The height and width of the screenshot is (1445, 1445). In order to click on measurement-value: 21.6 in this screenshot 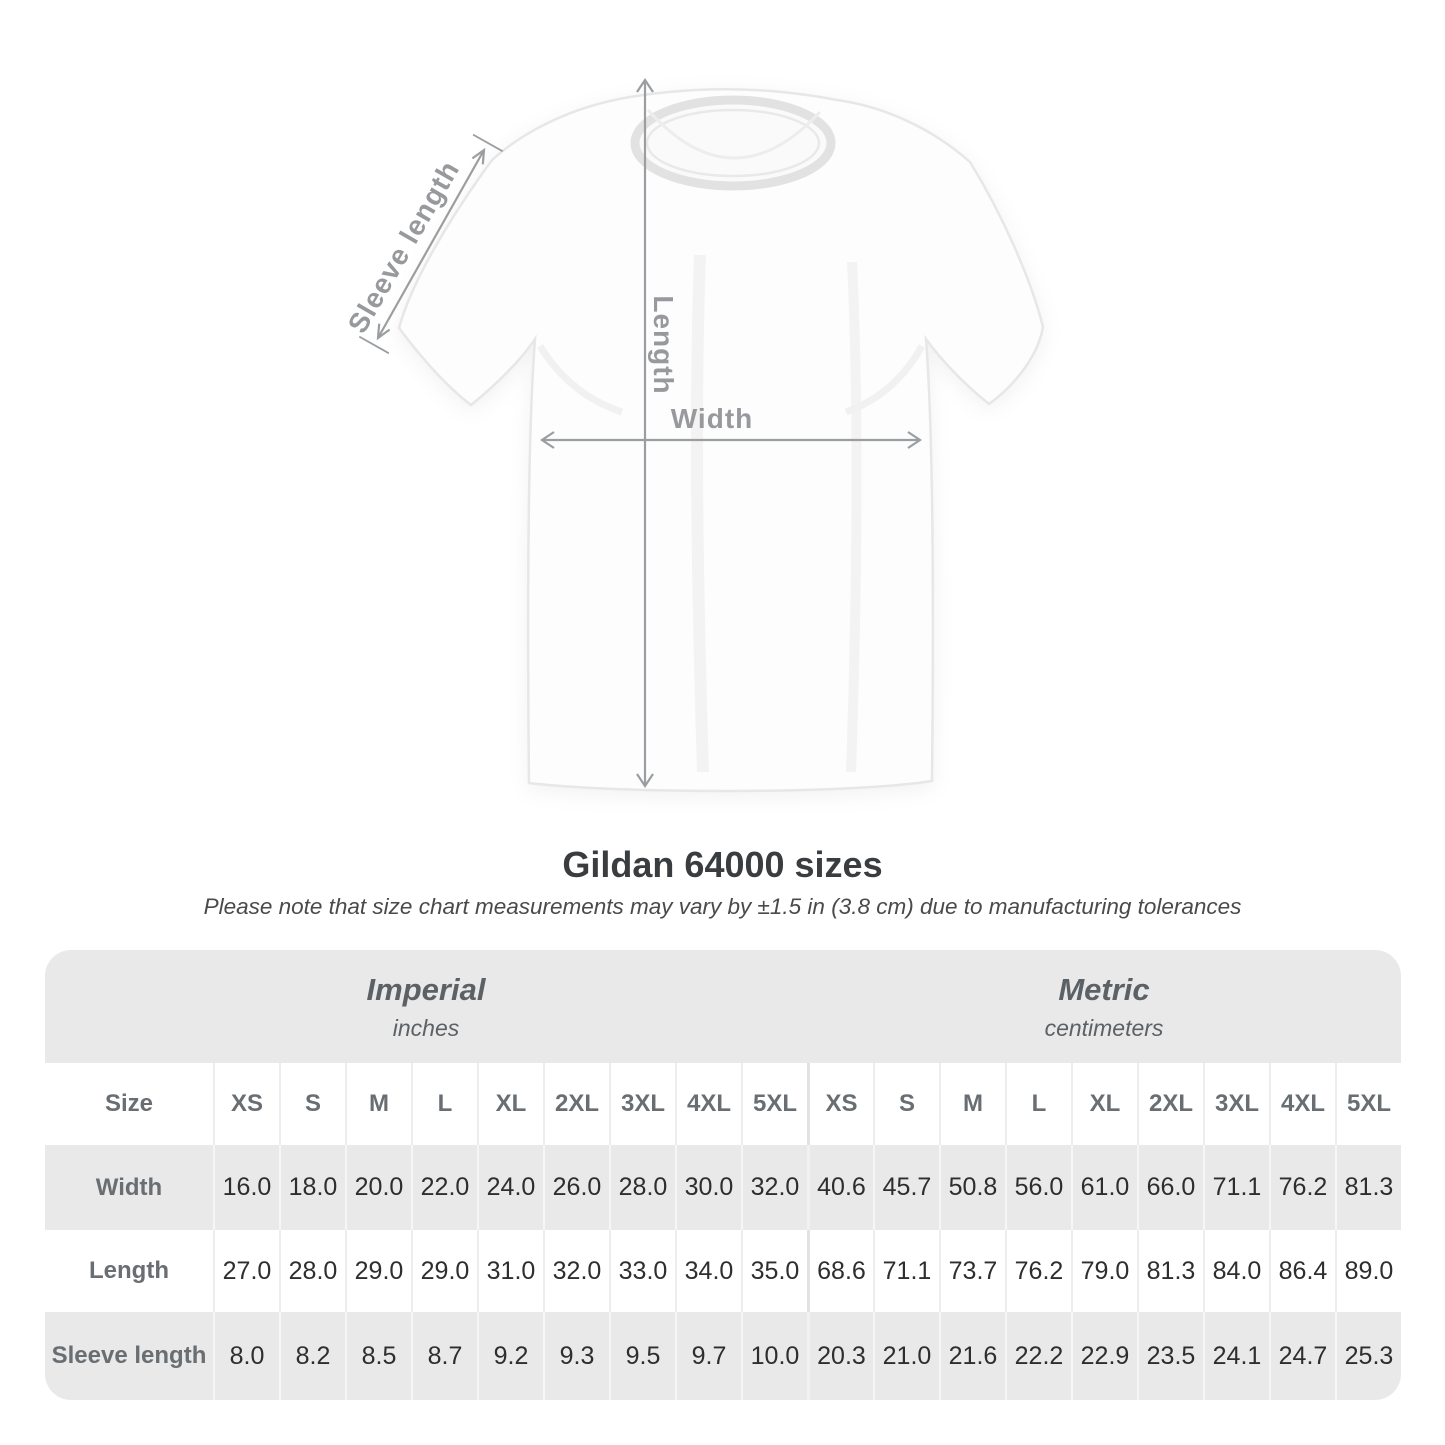, I will do `click(972, 1356)`.